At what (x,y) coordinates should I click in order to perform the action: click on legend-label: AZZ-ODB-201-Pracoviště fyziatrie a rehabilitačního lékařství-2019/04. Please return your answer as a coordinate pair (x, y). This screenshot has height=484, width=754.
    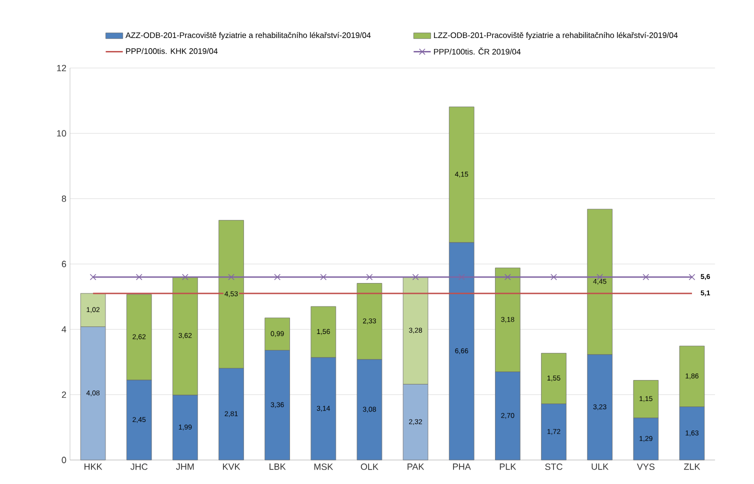
    Looking at the image, I should click on (248, 36).